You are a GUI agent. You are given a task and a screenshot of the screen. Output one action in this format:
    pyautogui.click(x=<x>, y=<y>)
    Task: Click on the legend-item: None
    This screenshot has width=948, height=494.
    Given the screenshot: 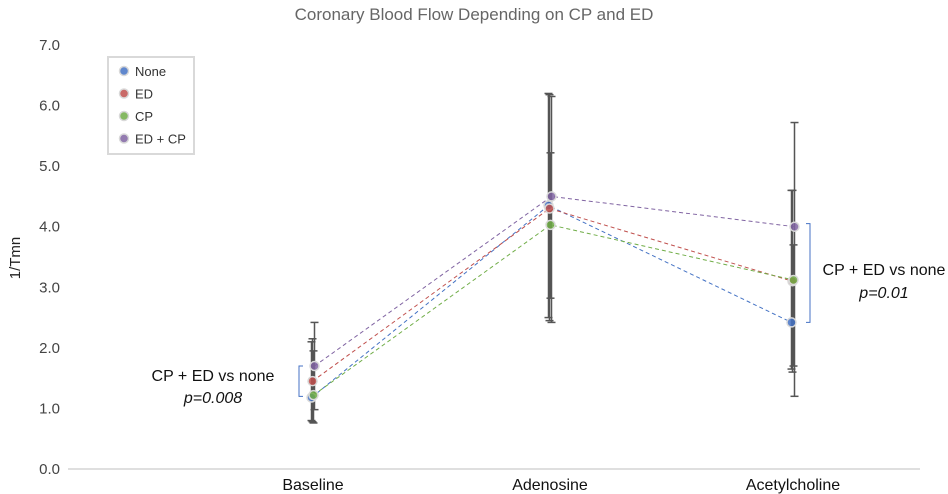 What is the action you would take?
    pyautogui.click(x=142, y=71)
    